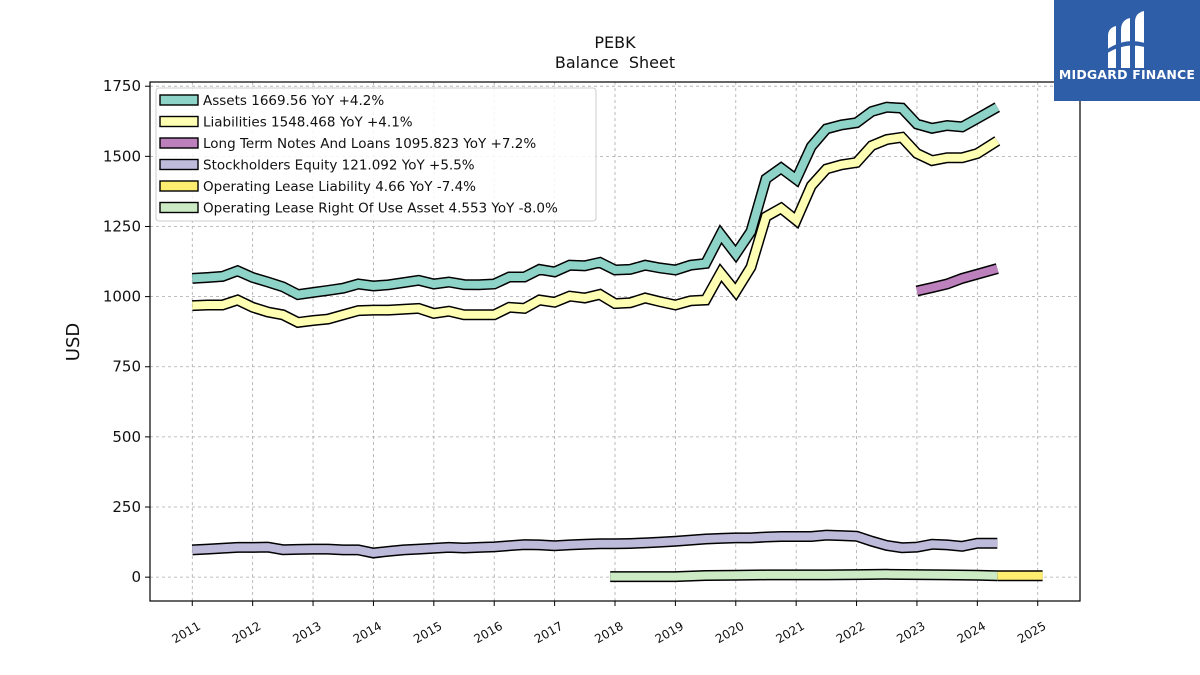 The image size is (1200, 675). What do you see at coordinates (126, 437) in the screenshot?
I see `y-tick-label: 500` at bounding box center [126, 437].